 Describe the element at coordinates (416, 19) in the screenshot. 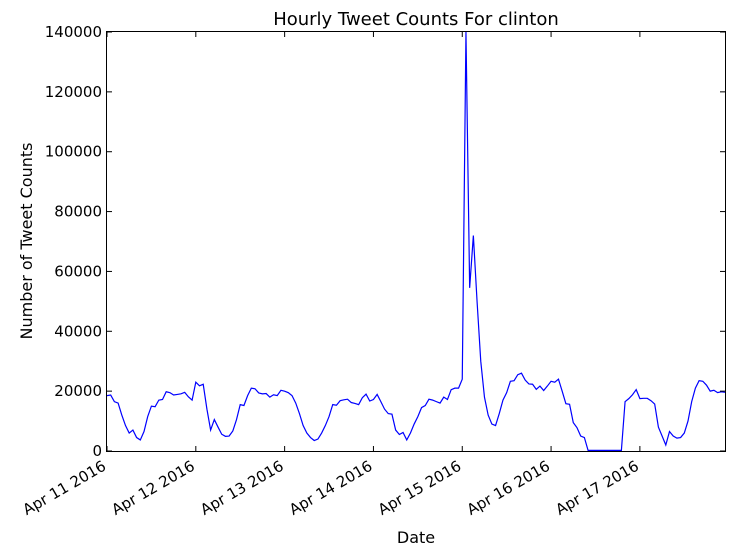

I see `chart-title: Hourly Tweet Counts For clinton` at that location.